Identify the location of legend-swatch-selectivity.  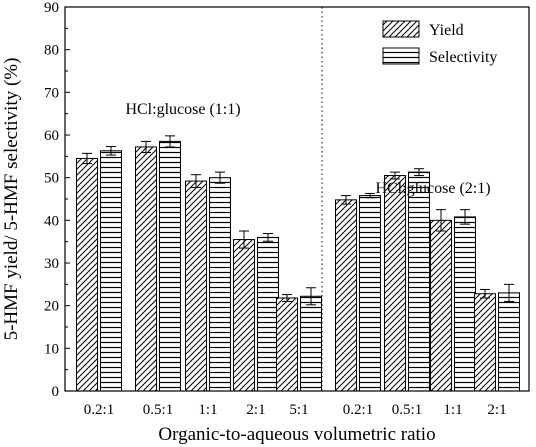
(401, 56).